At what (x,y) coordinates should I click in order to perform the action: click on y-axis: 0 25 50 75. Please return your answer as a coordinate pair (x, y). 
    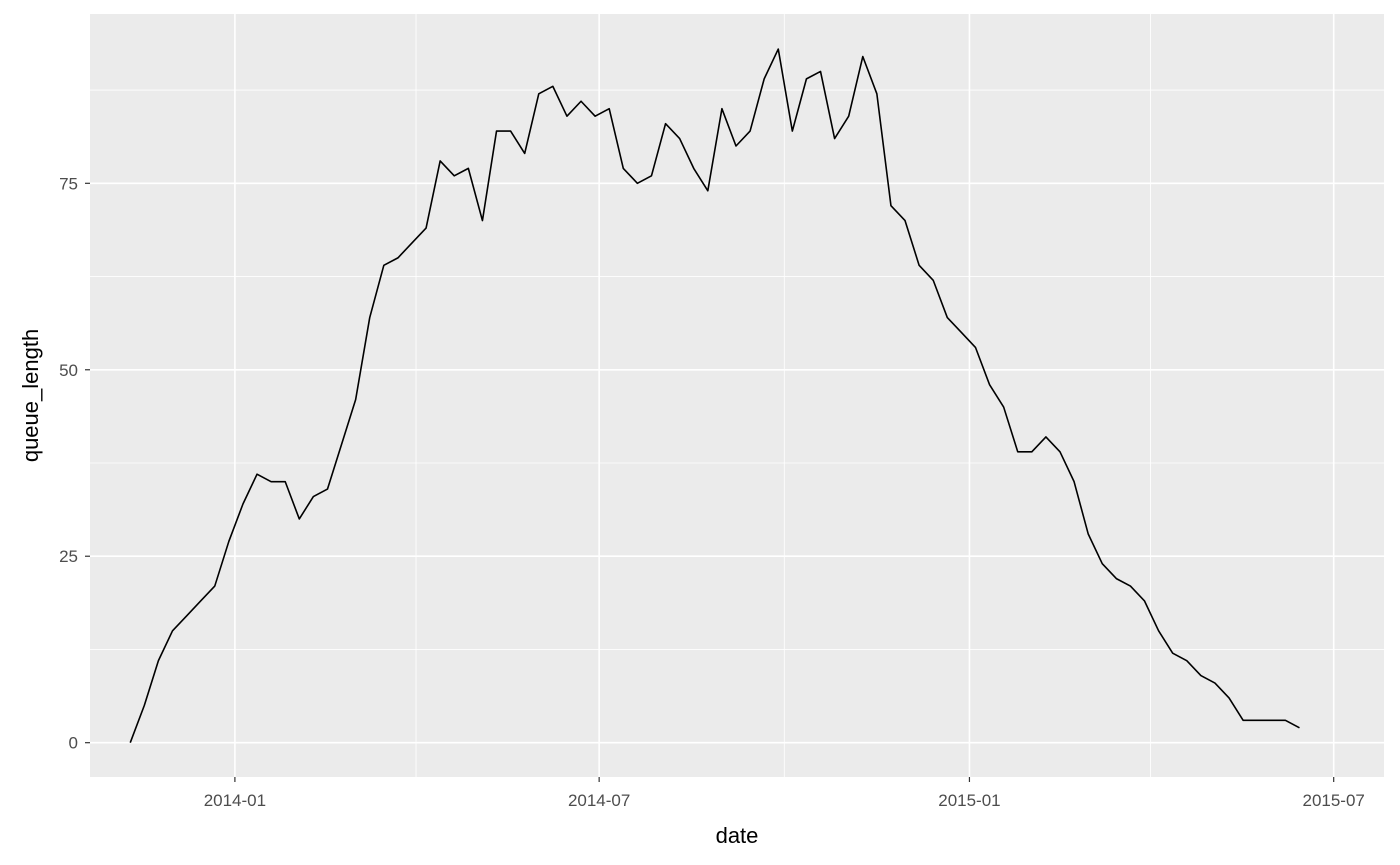
    Looking at the image, I should click on (74, 463).